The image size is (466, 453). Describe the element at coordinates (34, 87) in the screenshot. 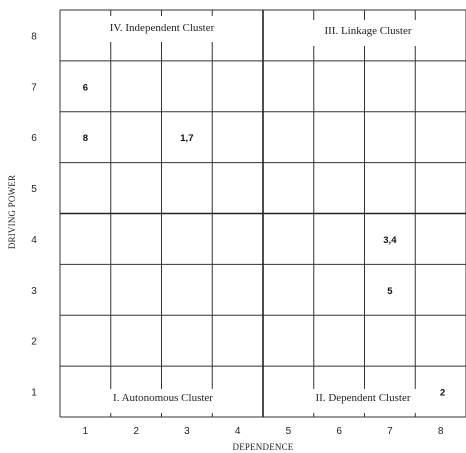

I see `y-tick-label: 7` at that location.